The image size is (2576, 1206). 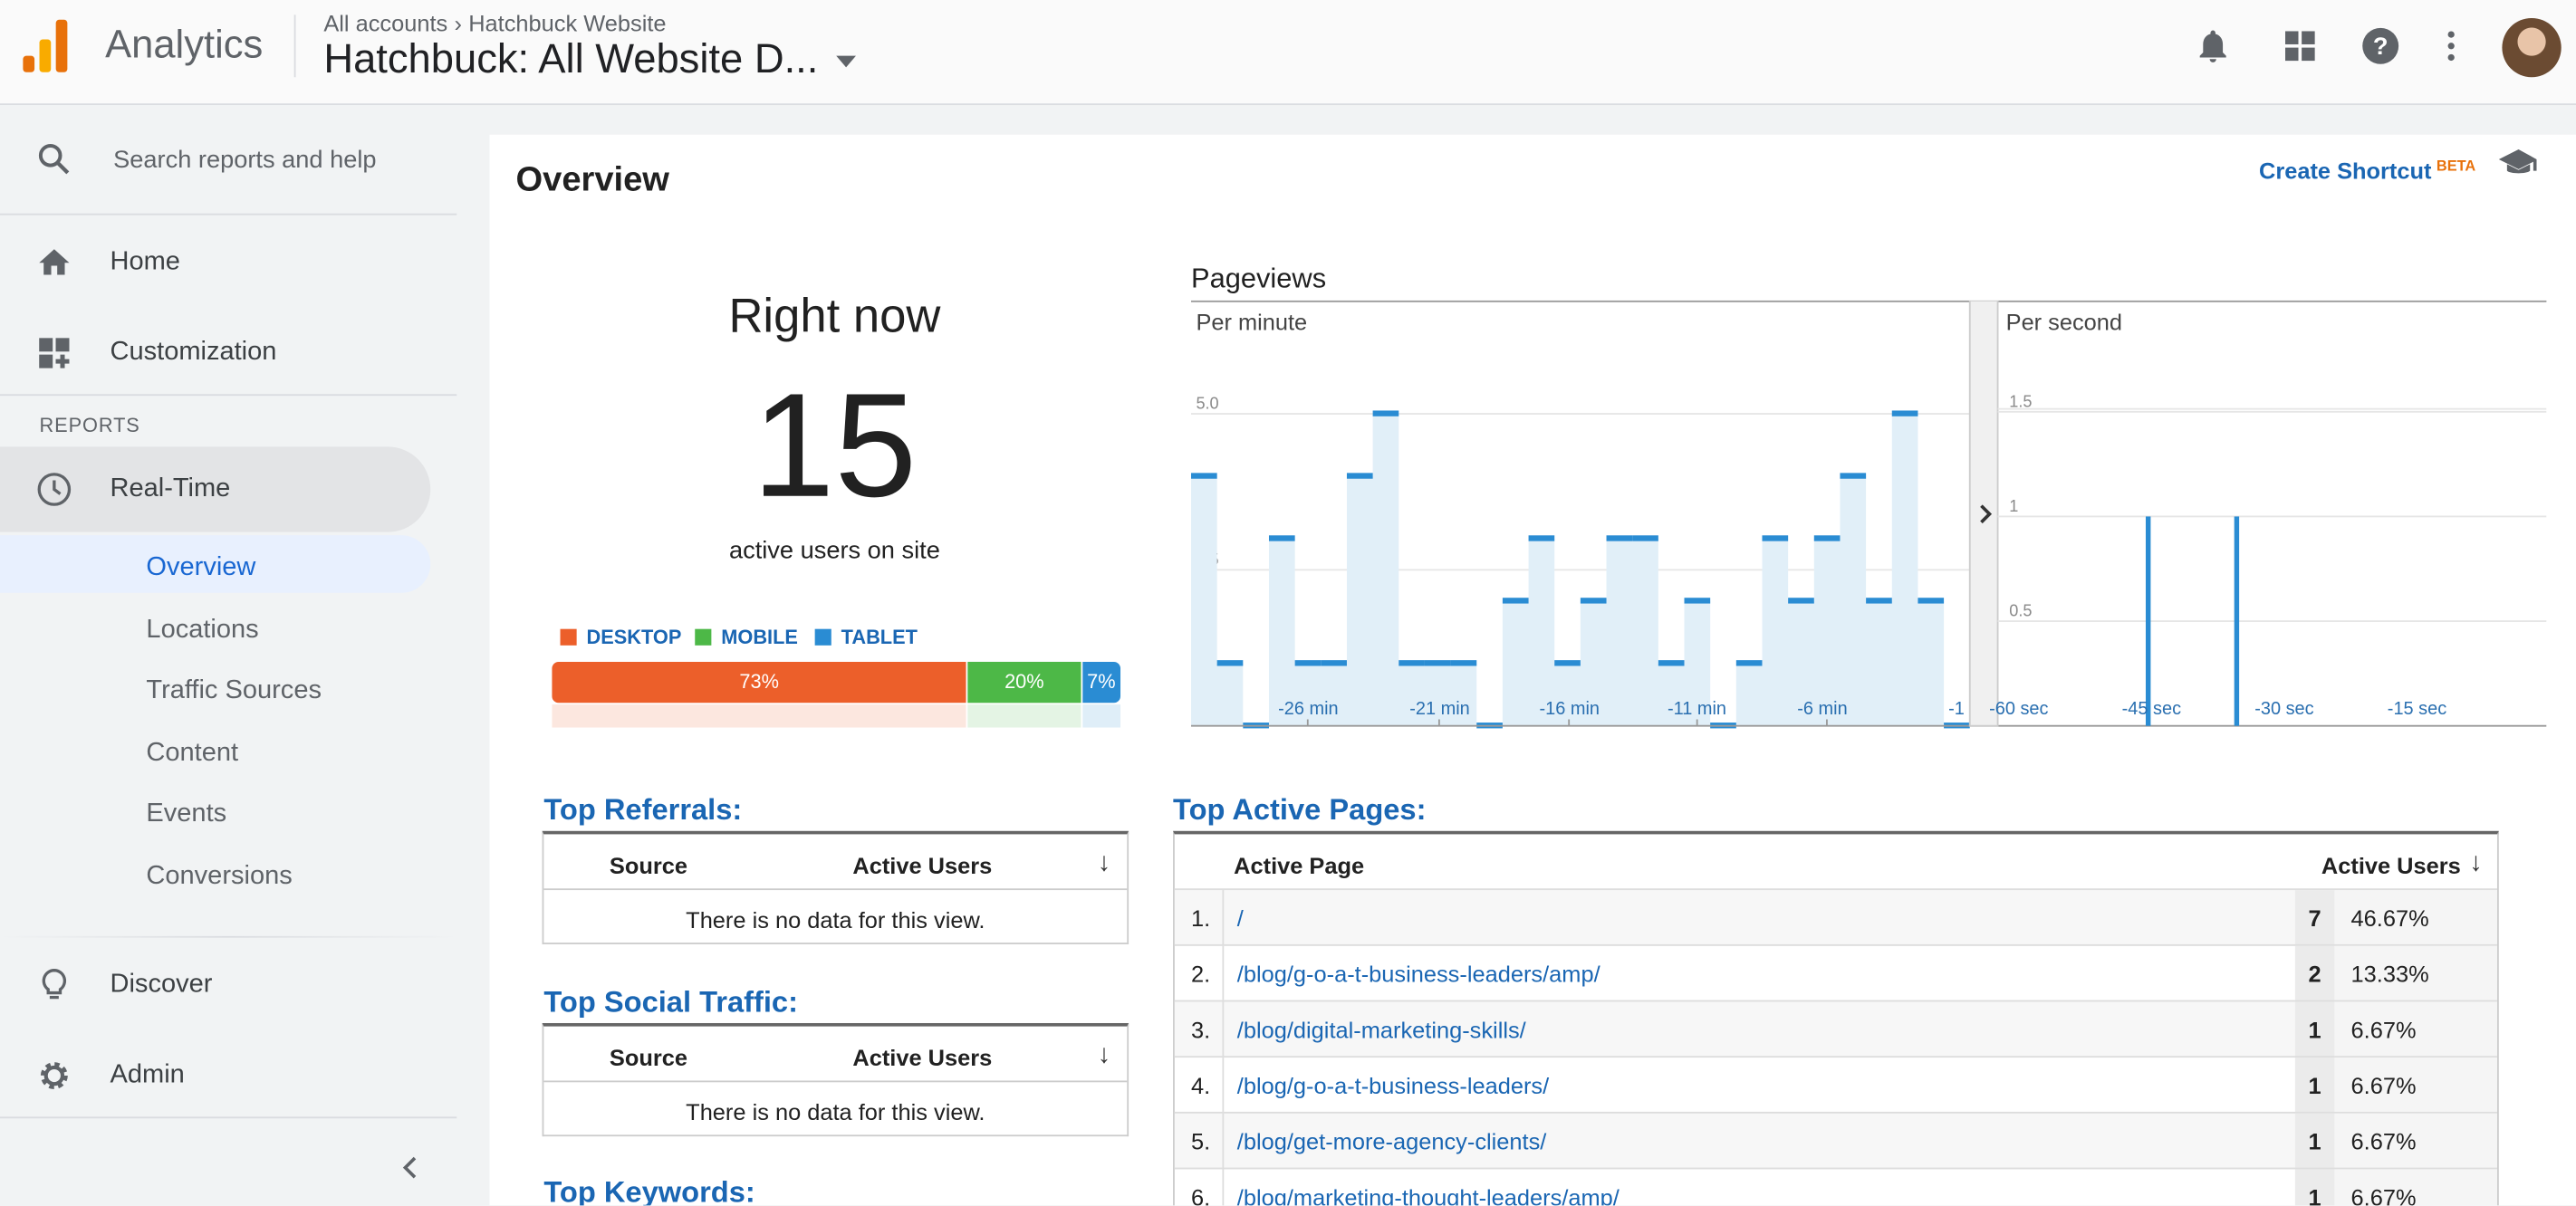 I want to click on breadcrumb: All accounts › Hatchbuck Website, so click(x=494, y=23).